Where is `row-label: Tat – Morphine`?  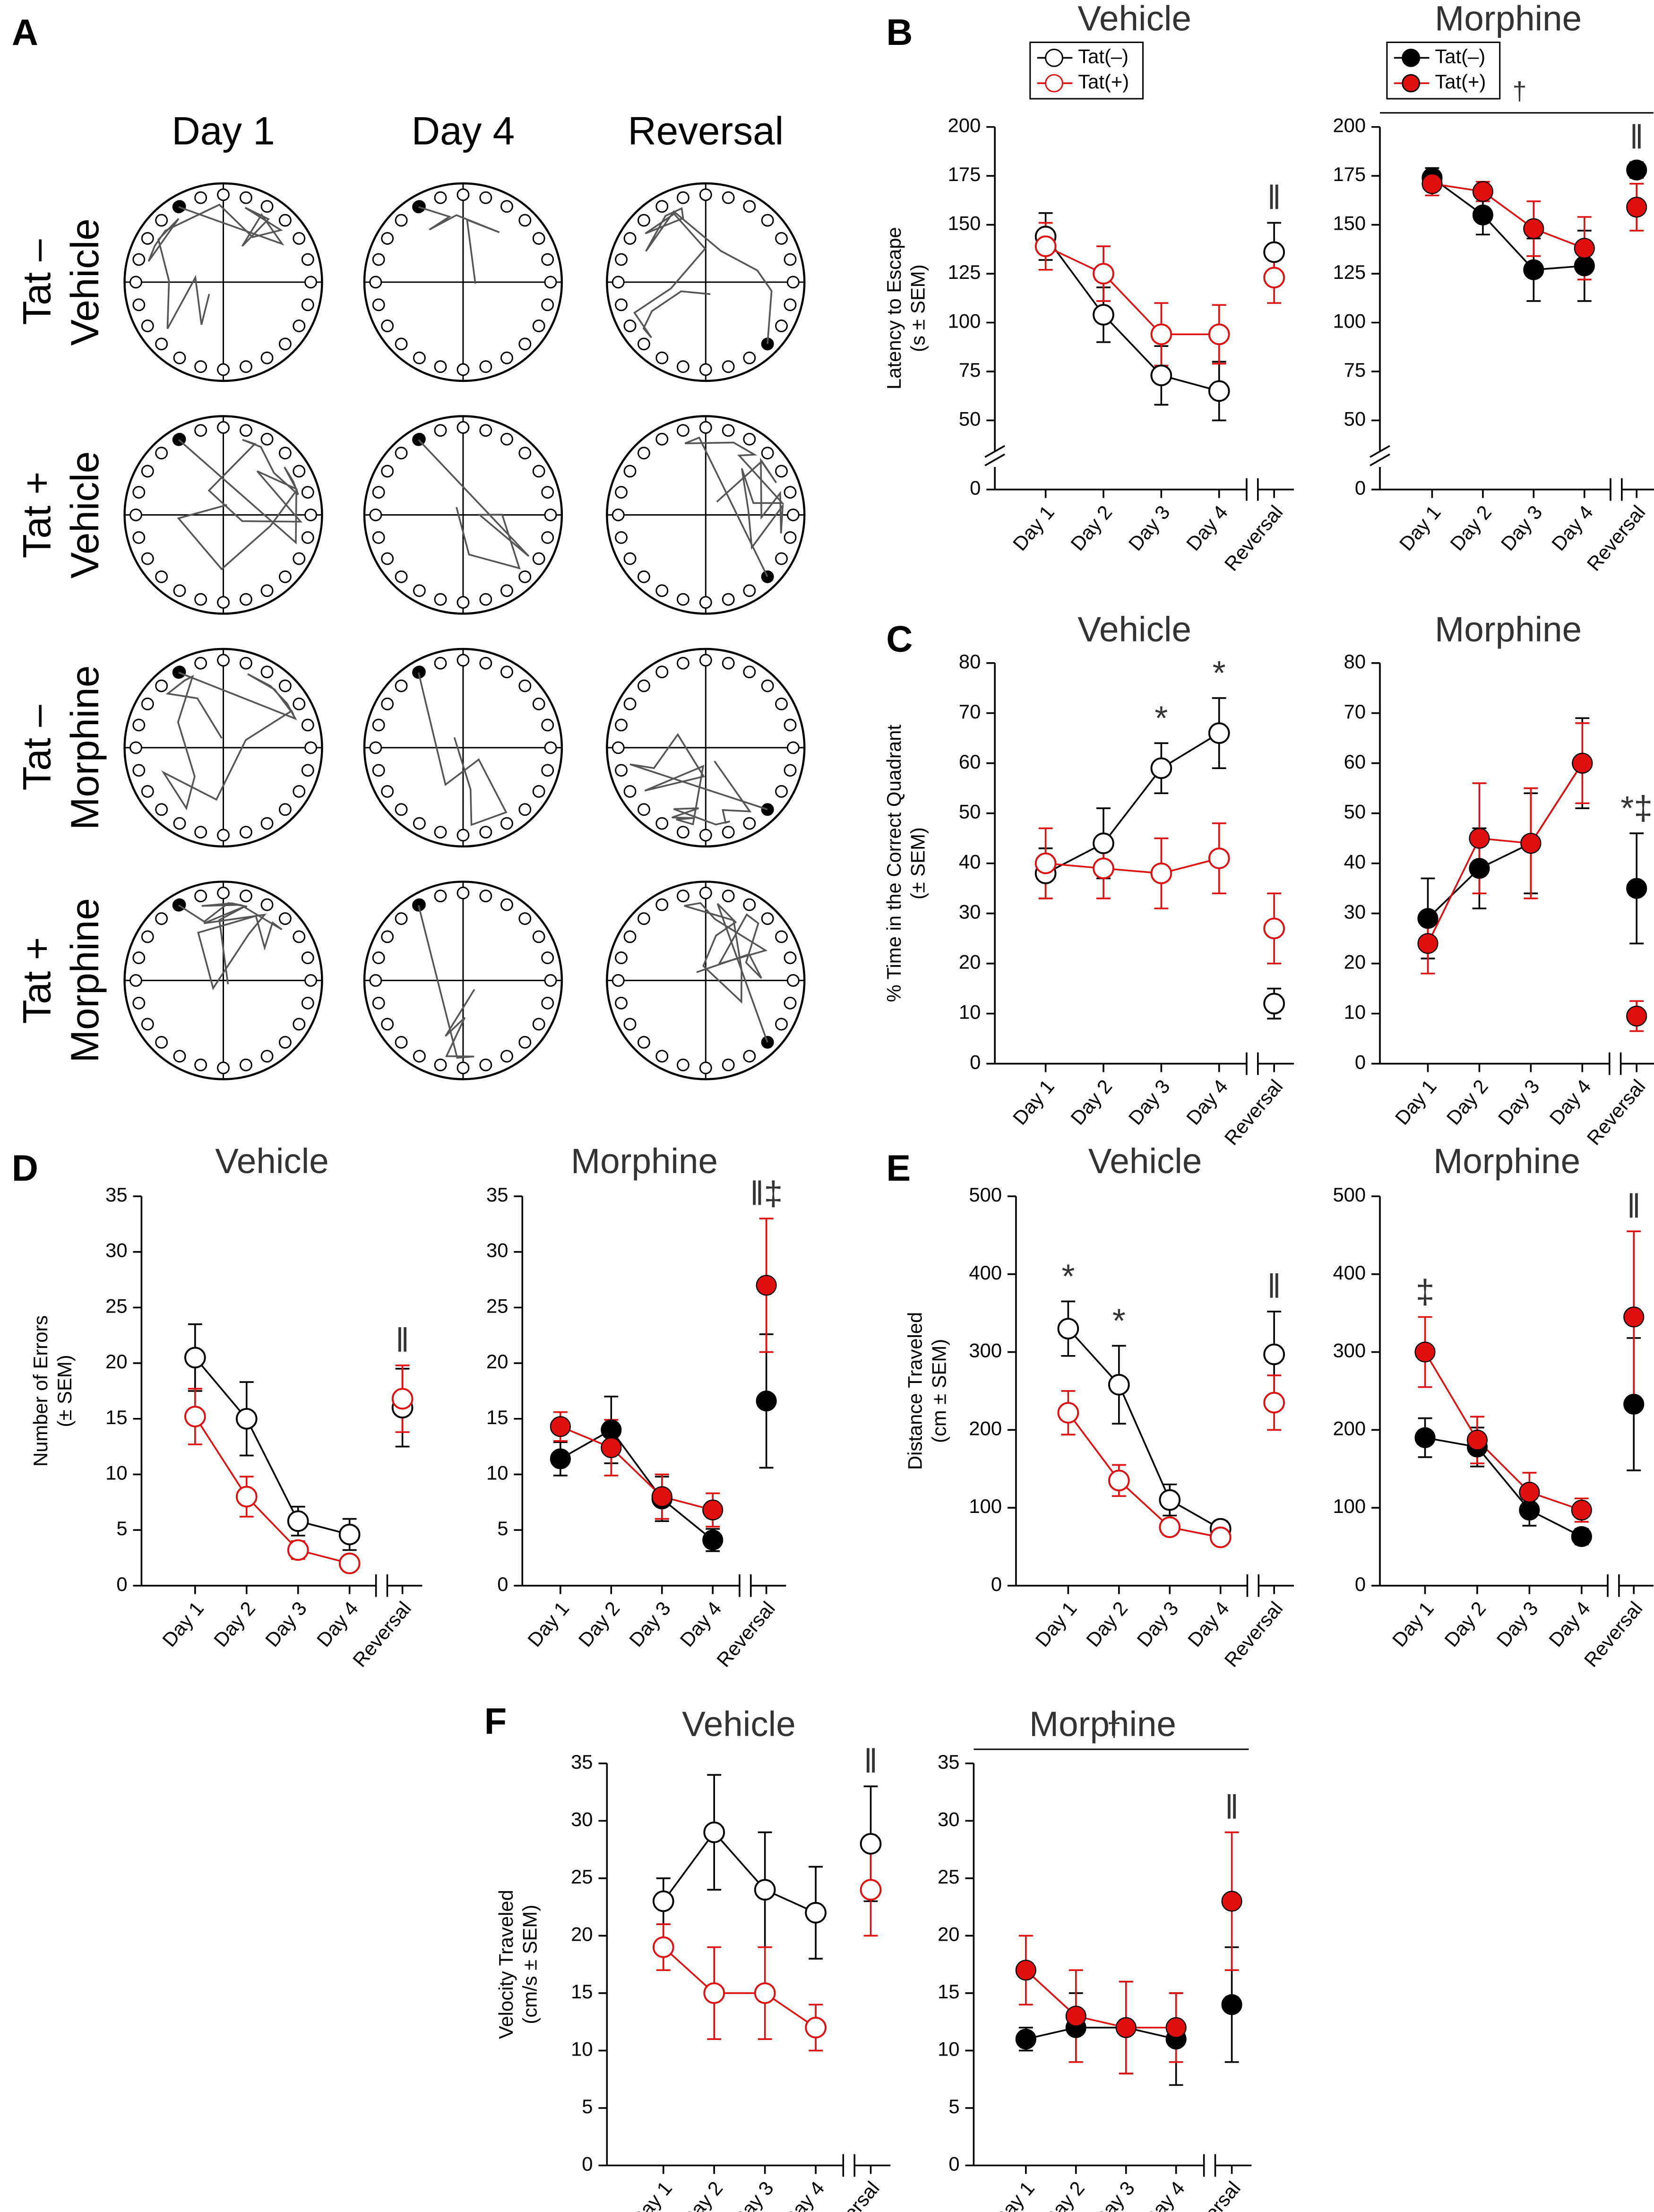 row-label: Tat – Morphine is located at coordinates (61, 747).